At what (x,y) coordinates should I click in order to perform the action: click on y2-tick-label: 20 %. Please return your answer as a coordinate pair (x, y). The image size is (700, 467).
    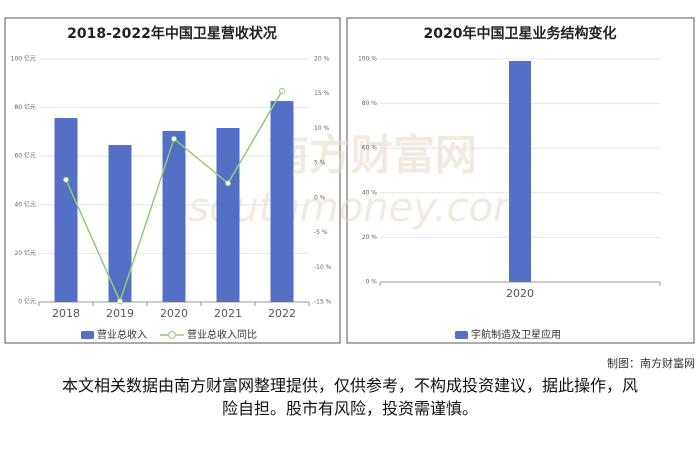
    Looking at the image, I should click on (322, 59).